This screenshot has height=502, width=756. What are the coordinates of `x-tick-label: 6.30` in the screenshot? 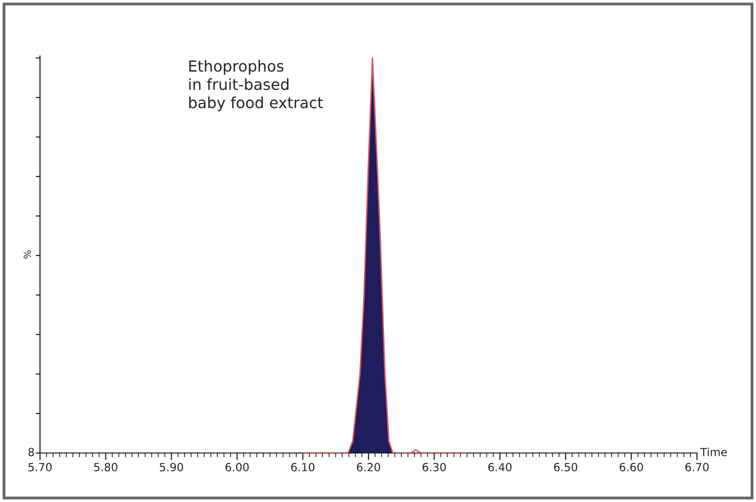 It's located at (434, 467).